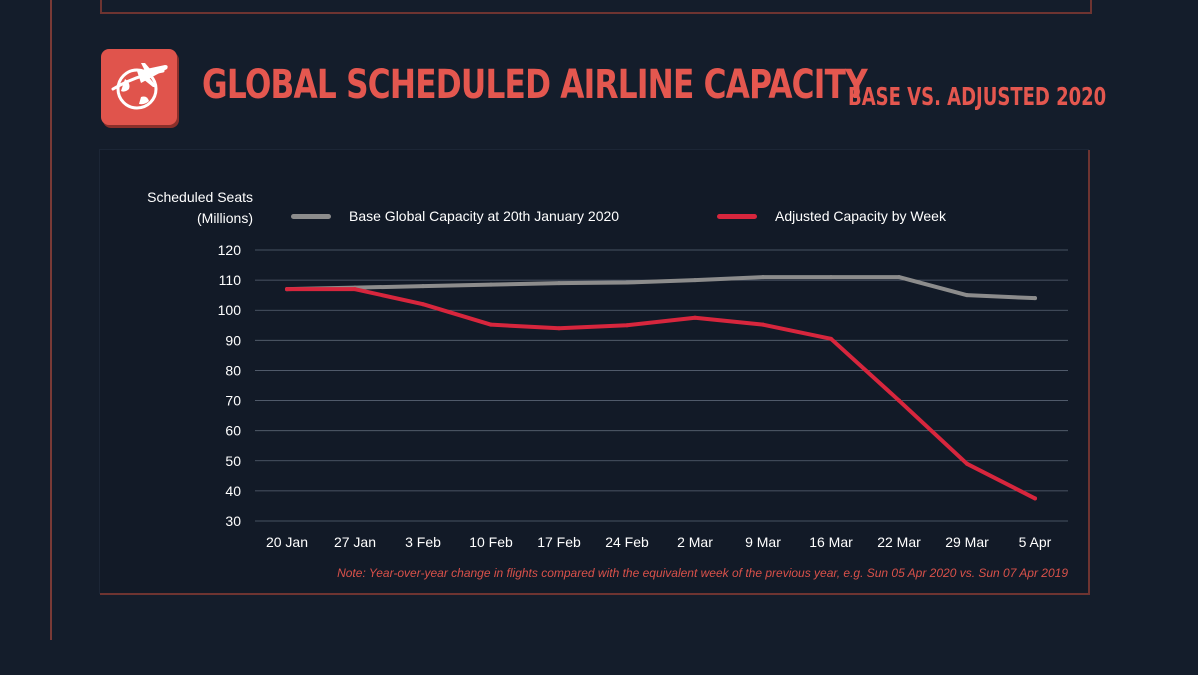  I want to click on x-tick-label: 3 Feb, so click(423, 542).